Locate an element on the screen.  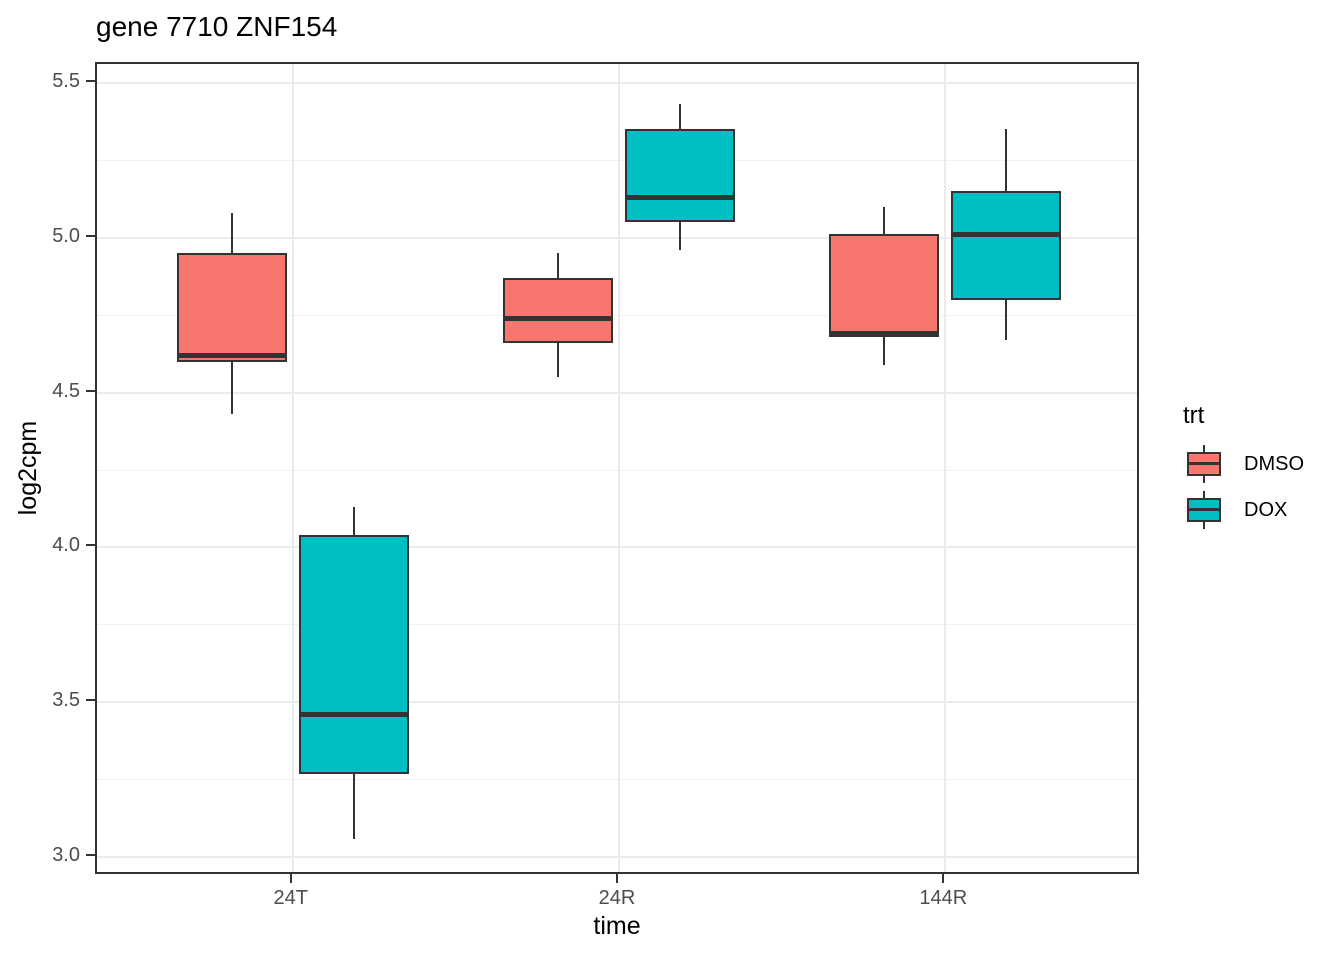
y-tick-label: 3.5 is located at coordinates (66, 700).